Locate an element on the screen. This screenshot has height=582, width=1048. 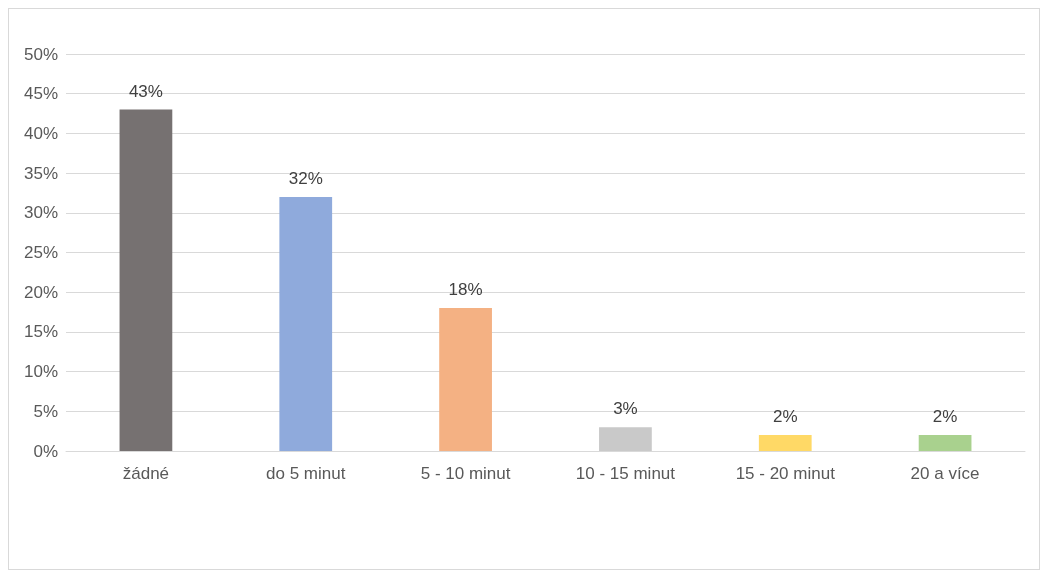
y-tick-label: 45% is located at coordinates (40, 94).